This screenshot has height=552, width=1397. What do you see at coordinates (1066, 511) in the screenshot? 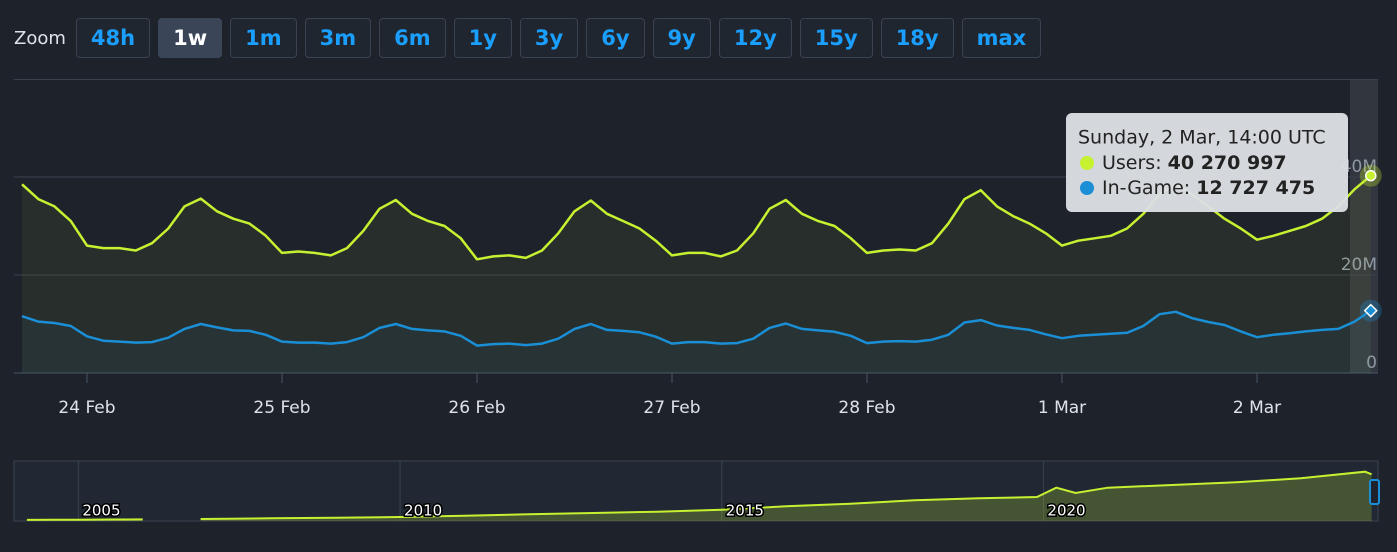
I see `x-tick-label: 2020` at bounding box center [1066, 511].